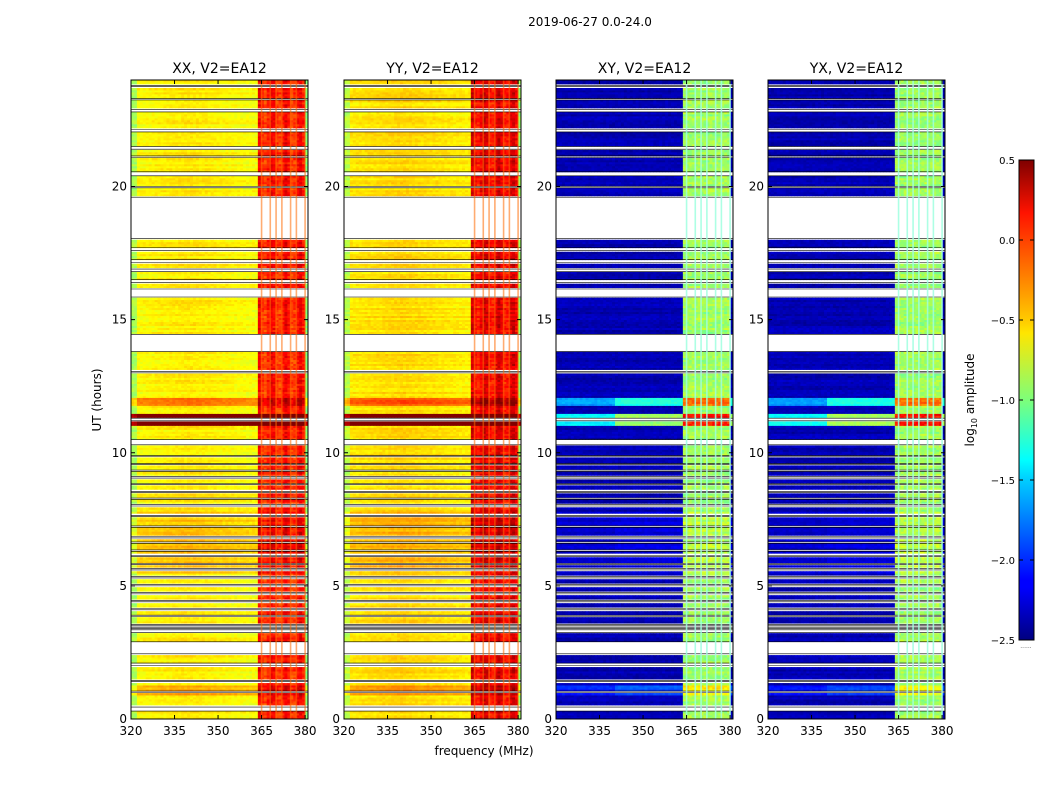 Image resolution: width=1050 pixels, height=800 pixels. Describe the element at coordinates (590, 22) in the screenshot. I see `figure-suptitle: 2019-06-27 0.0-24.0` at that location.